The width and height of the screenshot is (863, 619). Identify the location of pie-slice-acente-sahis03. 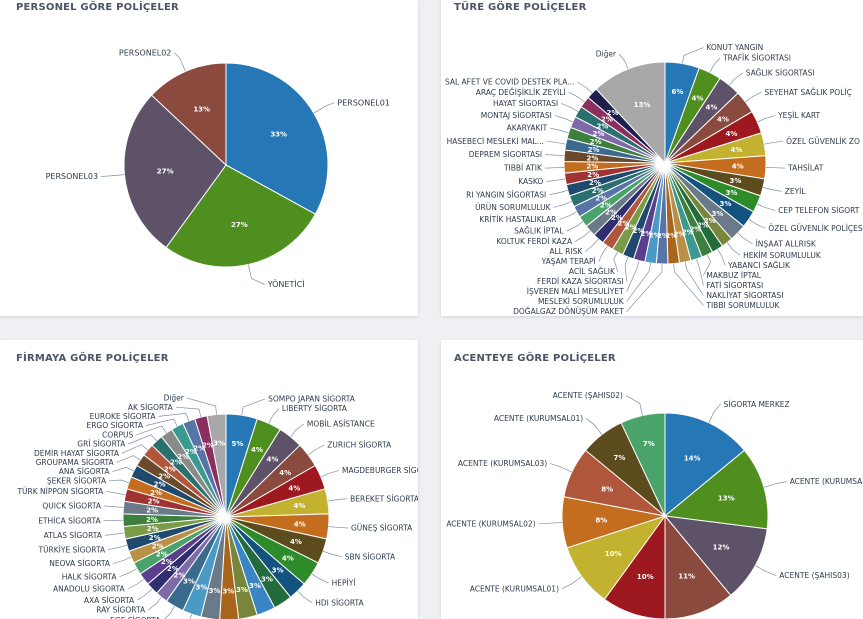
(715, 556).